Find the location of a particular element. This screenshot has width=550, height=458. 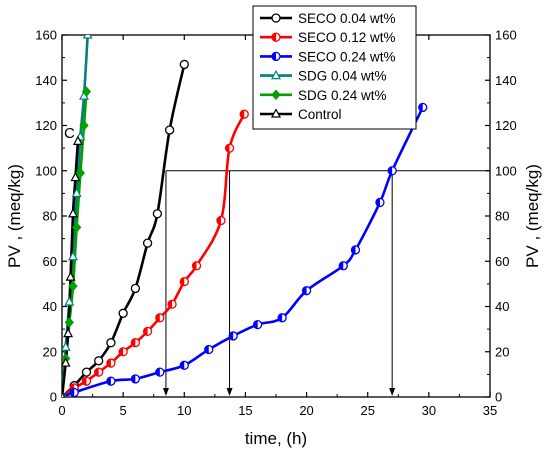

x-axis-title: time, (h) is located at coordinates (276, 438).